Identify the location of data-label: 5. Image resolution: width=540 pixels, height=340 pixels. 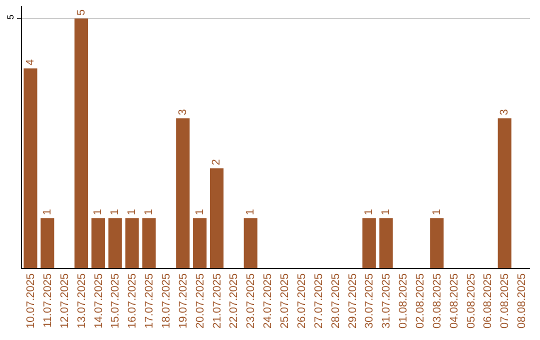
(81, 12).